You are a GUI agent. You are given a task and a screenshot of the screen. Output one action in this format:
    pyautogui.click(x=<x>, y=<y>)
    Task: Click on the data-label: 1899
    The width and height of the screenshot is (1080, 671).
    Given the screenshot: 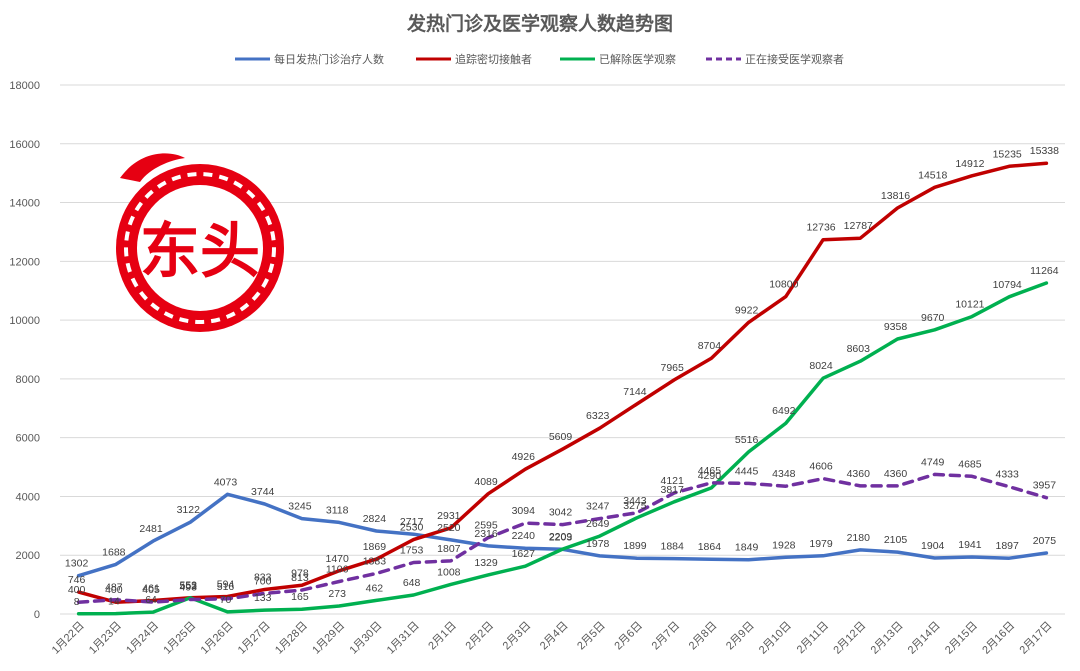 What is the action you would take?
    pyautogui.click(x=635, y=546)
    